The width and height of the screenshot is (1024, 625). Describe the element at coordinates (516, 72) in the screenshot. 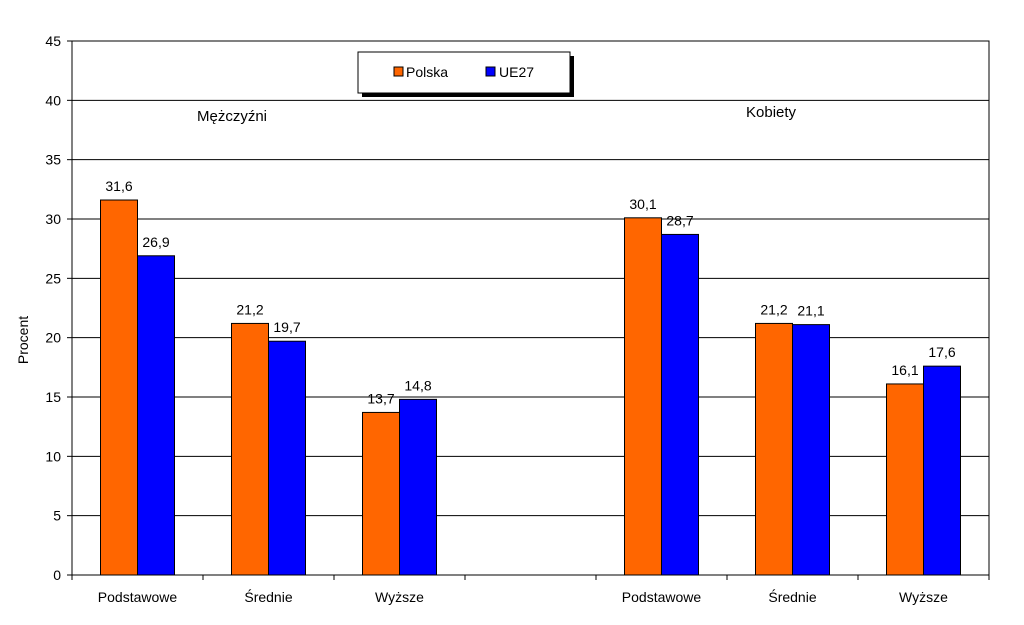

I see `legend-label-ue27: UE27` at that location.